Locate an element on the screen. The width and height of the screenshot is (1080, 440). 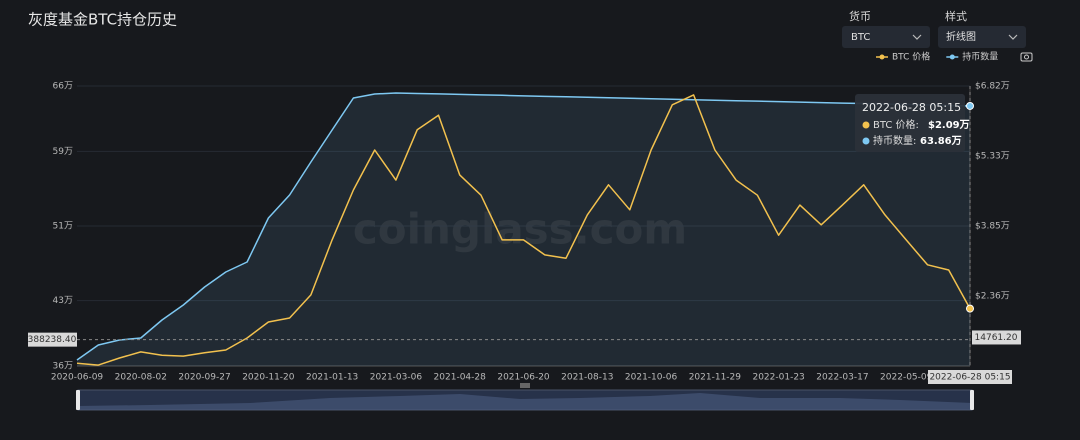
camera-icon is located at coordinates (1026, 57).